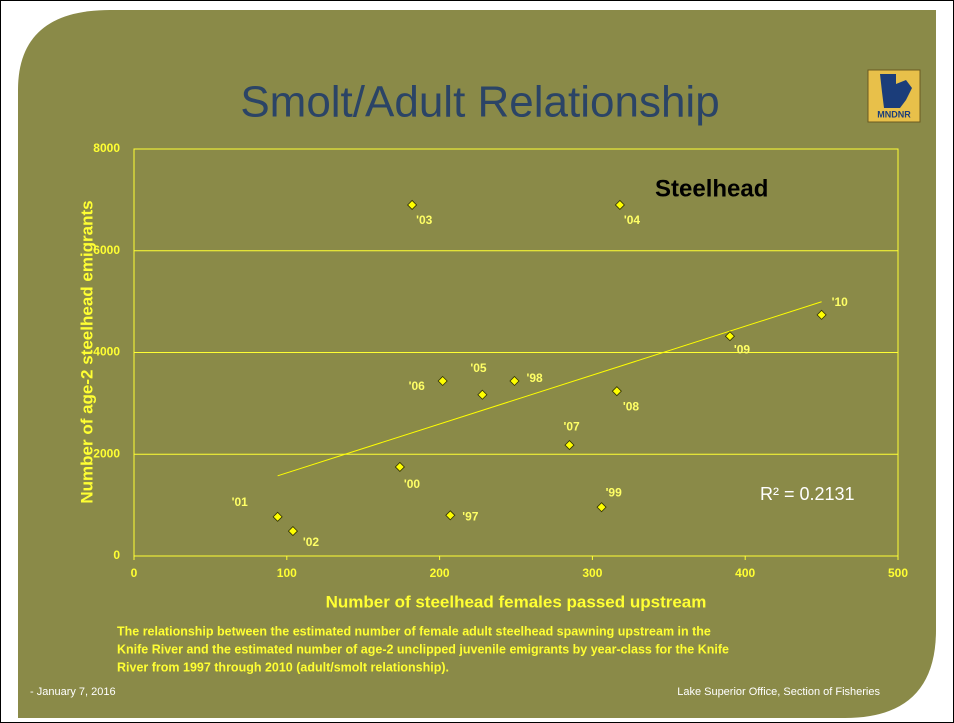 The height and width of the screenshot is (723, 954). What do you see at coordinates (898, 573) in the screenshot?
I see `x-tick-label: 500` at bounding box center [898, 573].